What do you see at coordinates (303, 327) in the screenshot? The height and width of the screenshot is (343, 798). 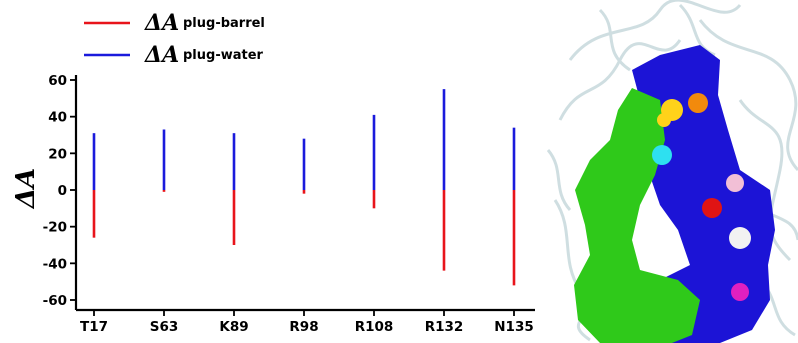 I see `x-tick-label: R98` at bounding box center [303, 327].